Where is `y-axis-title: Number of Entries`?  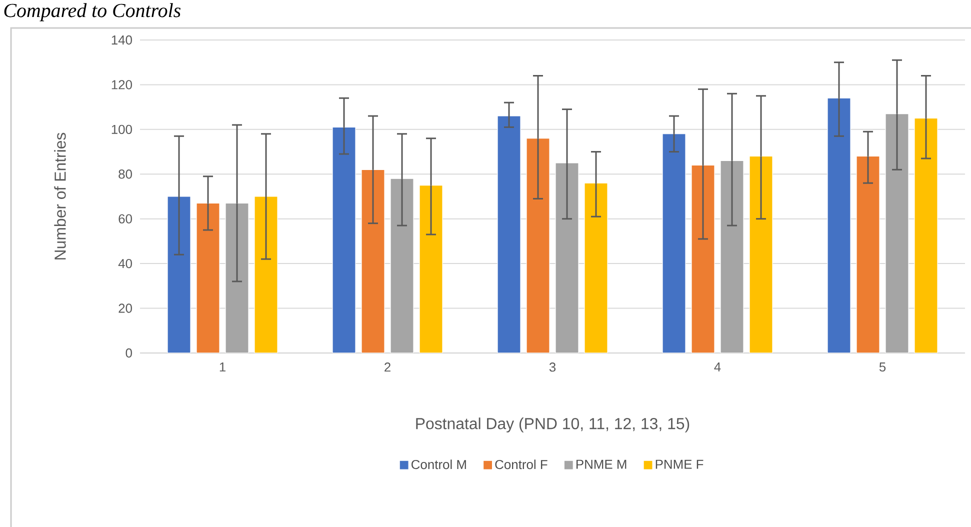 y-axis-title: Number of Entries is located at coordinates (60, 196).